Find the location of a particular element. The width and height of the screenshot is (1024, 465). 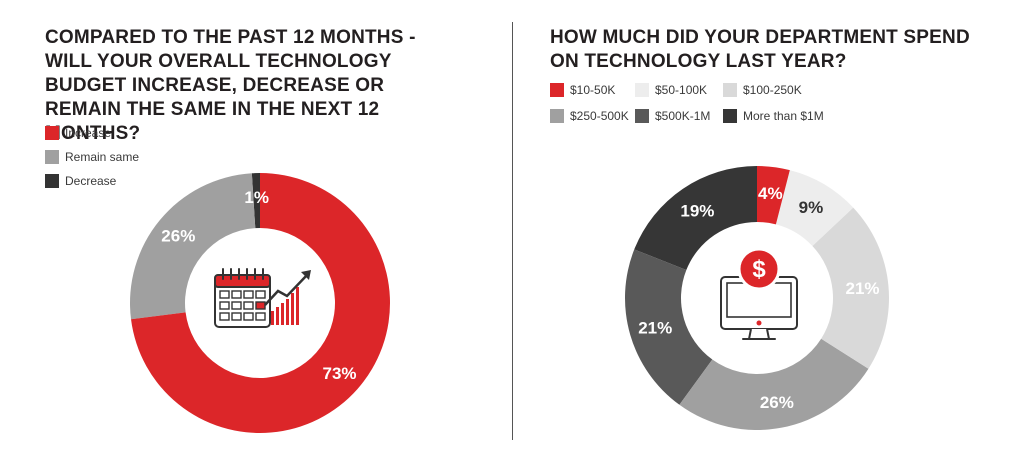

legend-item-10-50k: $10-50K is located at coordinates (582, 90).